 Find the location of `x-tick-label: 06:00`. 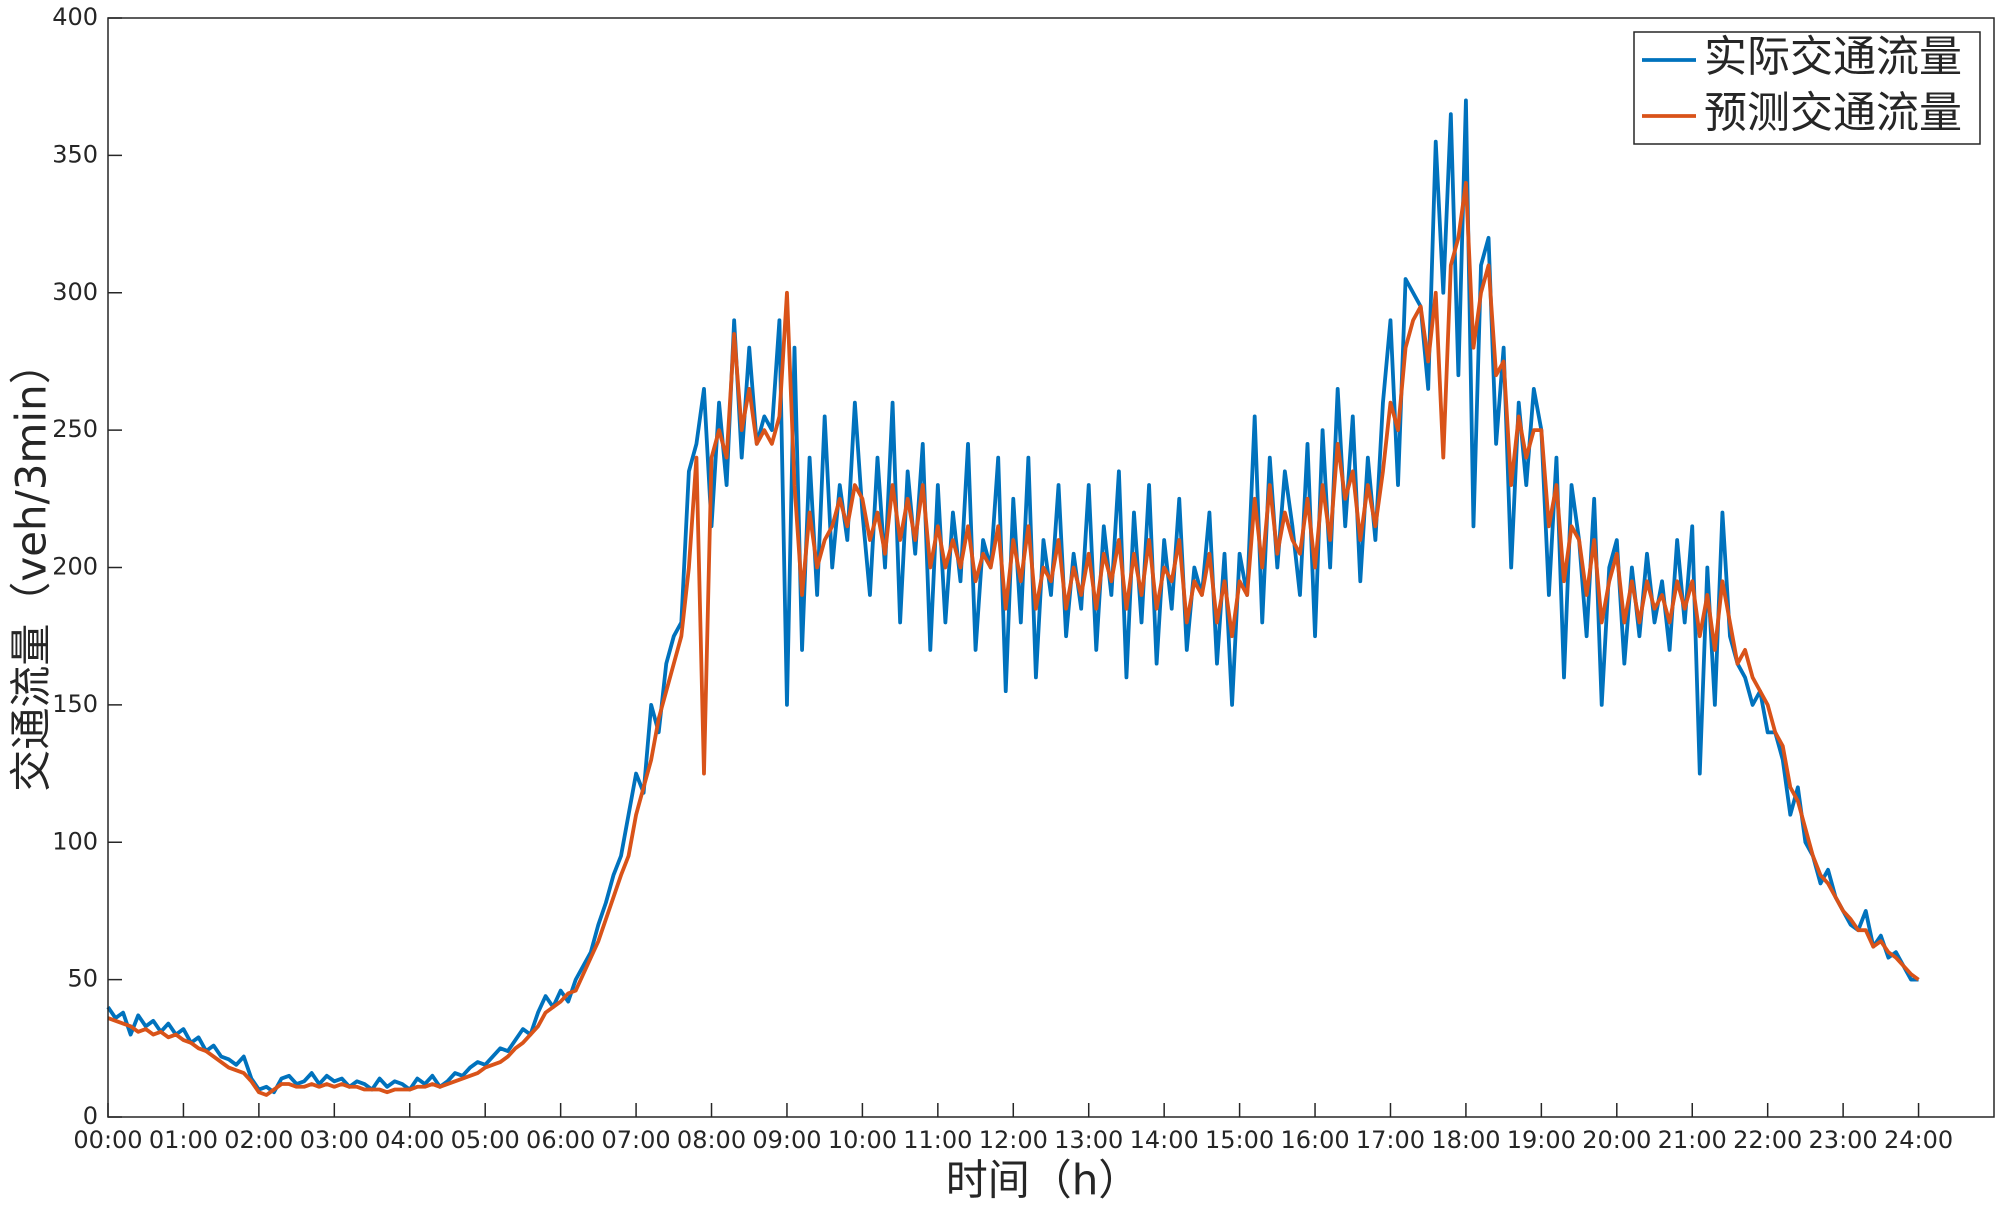

x-tick-label: 06:00 is located at coordinates (560, 1140).